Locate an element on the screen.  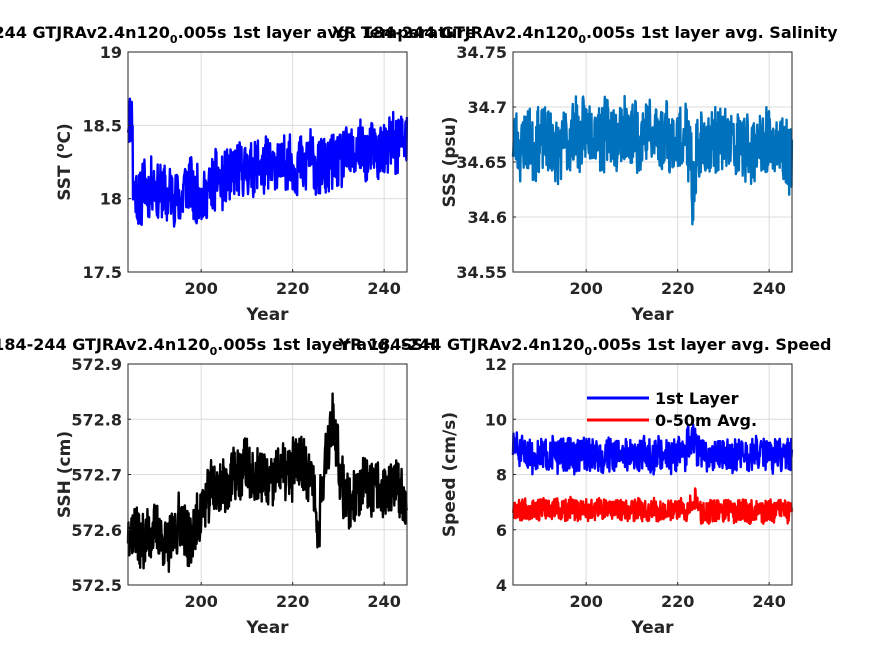
legend: 1st Layer 0-50m Avg. is located at coordinates (672, 409).